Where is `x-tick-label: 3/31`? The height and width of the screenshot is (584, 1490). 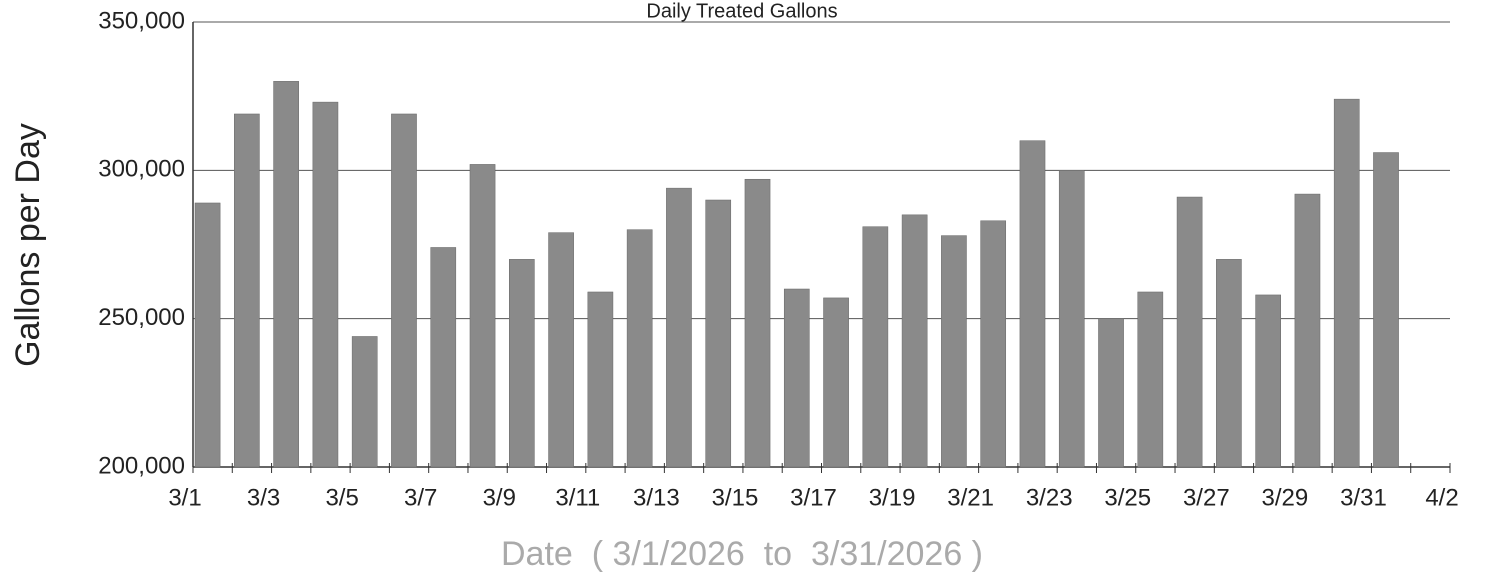 x-tick-label: 3/31 is located at coordinates (1363, 497).